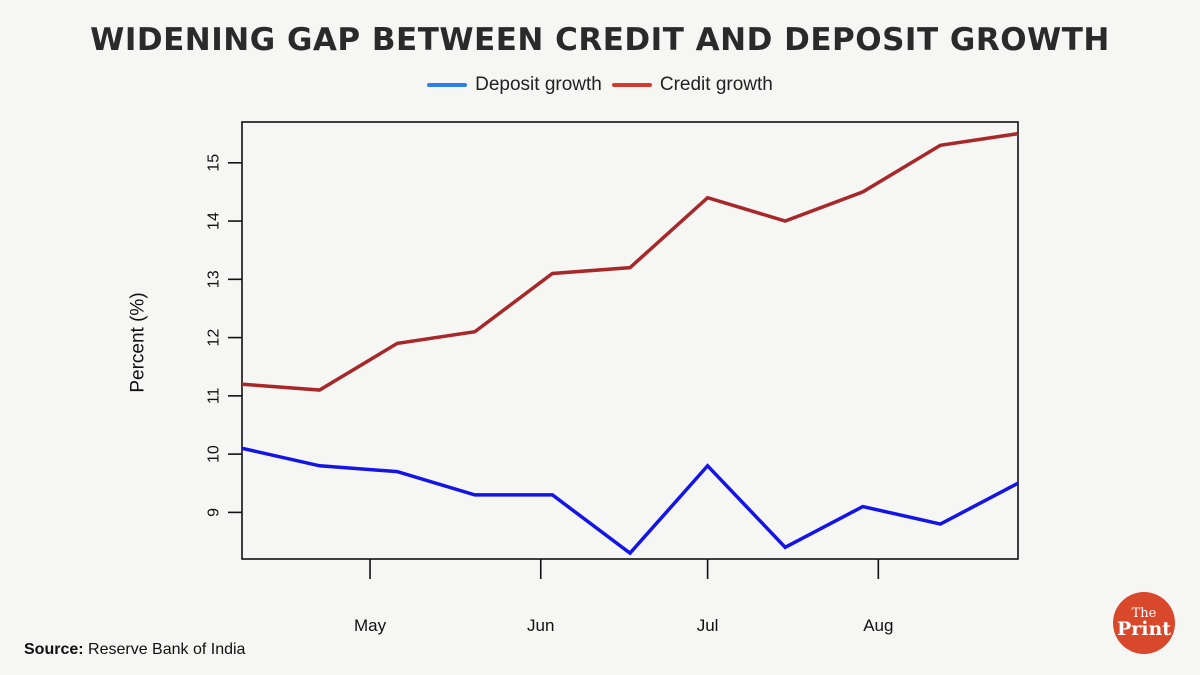 The image size is (1200, 675). What do you see at coordinates (214, 454) in the screenshot?
I see `y-tick-label: 10` at bounding box center [214, 454].